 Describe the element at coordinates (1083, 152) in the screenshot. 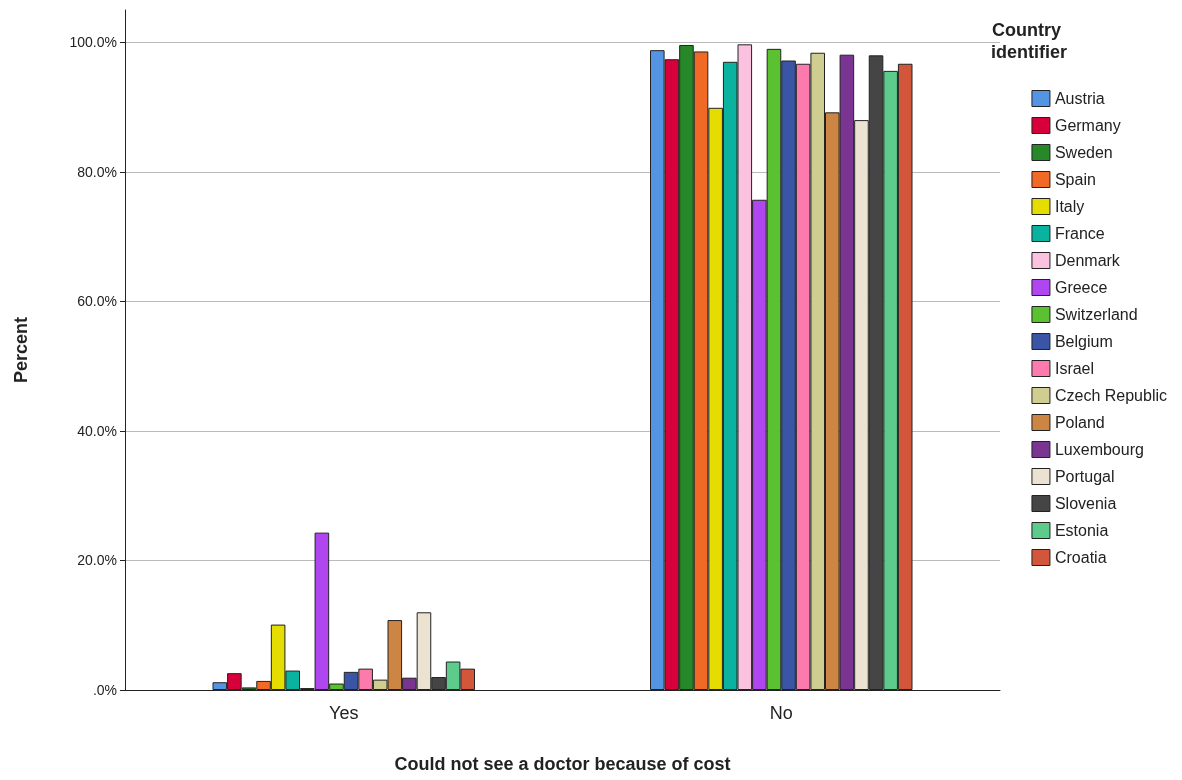

I see `legend-label: Sweden` at that location.